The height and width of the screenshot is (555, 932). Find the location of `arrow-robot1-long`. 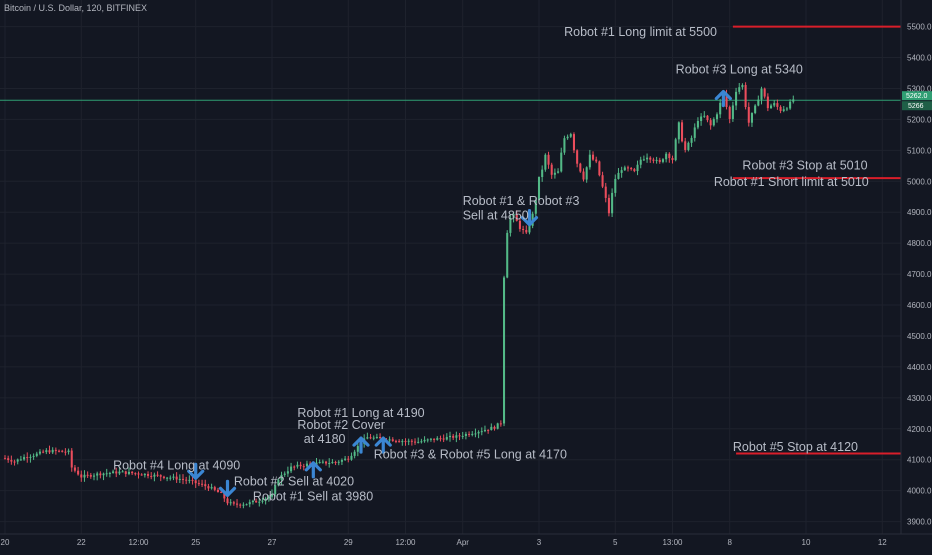

arrow-robot1-long is located at coordinates (361, 445).